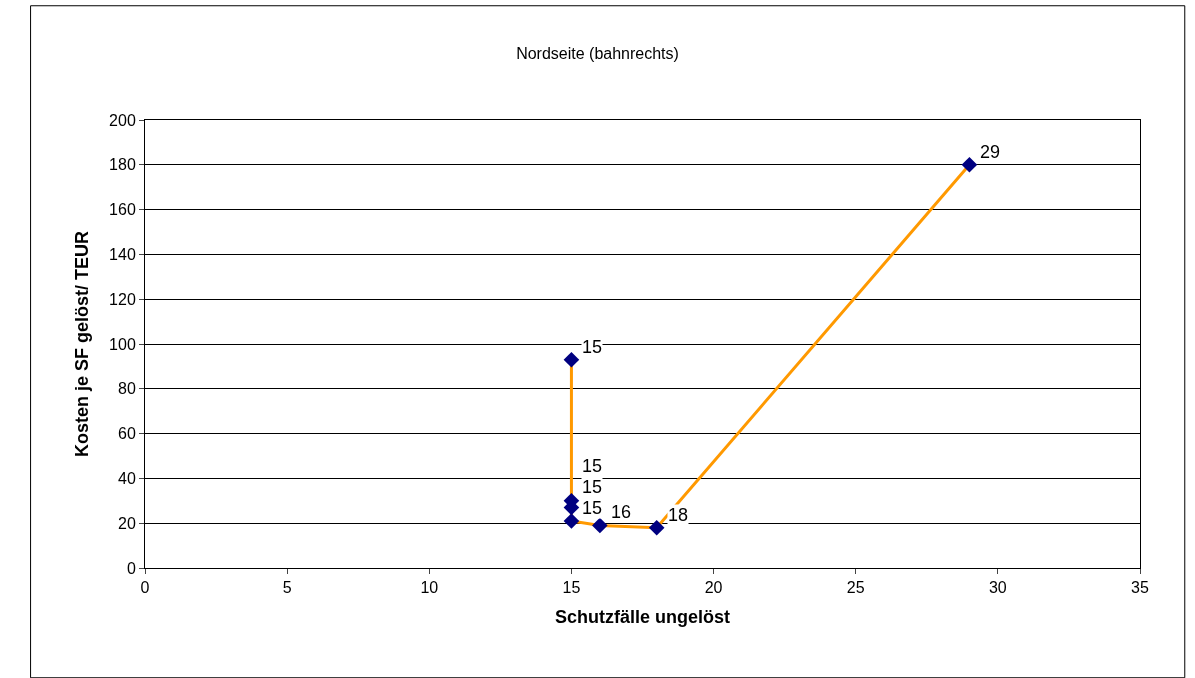  I want to click on annotation: 29, so click(990, 152).